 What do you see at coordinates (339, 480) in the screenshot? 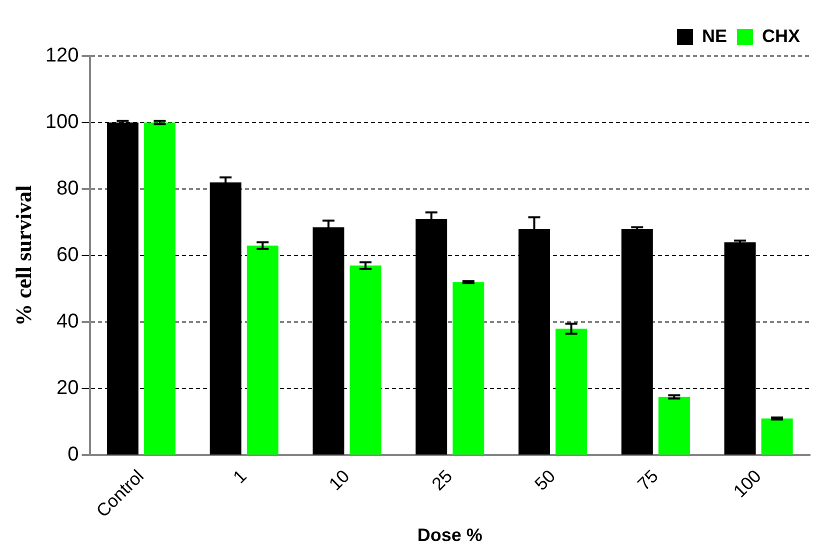
I see `x-tick-label: 10` at bounding box center [339, 480].